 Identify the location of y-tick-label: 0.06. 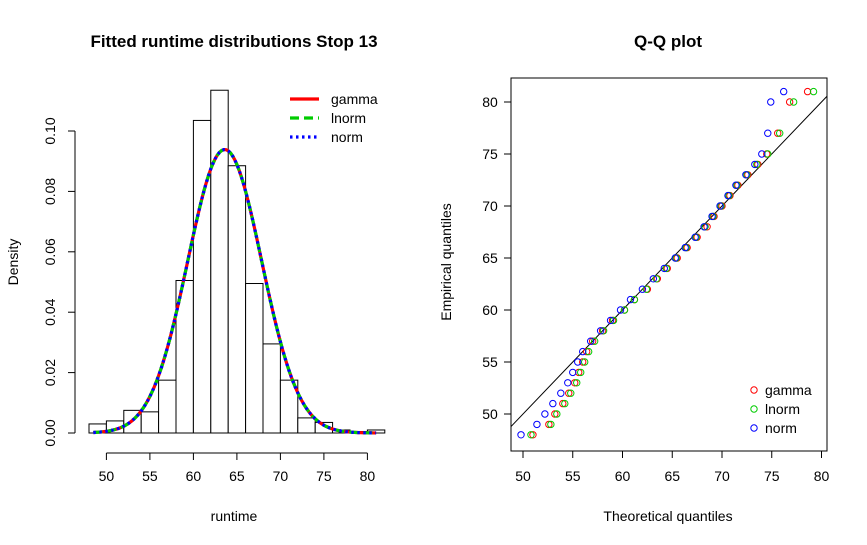
(50, 251).